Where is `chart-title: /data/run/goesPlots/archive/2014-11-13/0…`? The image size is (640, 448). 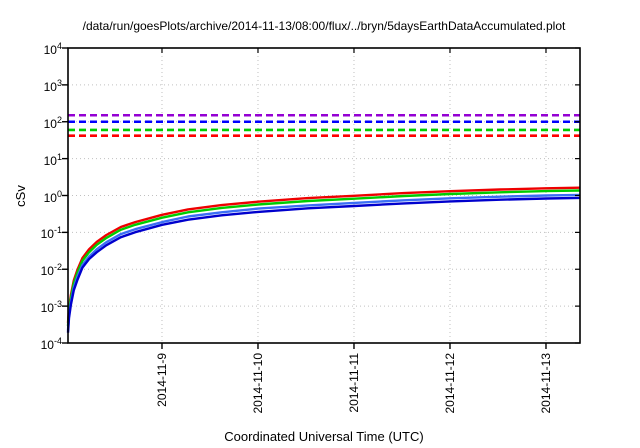
chart-title: /data/run/goesPlots/archive/2014-11-13/0… is located at coordinates (324, 26).